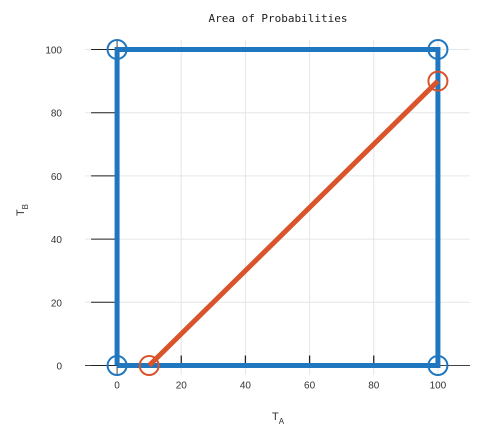 The height and width of the screenshot is (443, 497). What do you see at coordinates (117, 386) in the screenshot?
I see `x-tick-label: 0` at bounding box center [117, 386].